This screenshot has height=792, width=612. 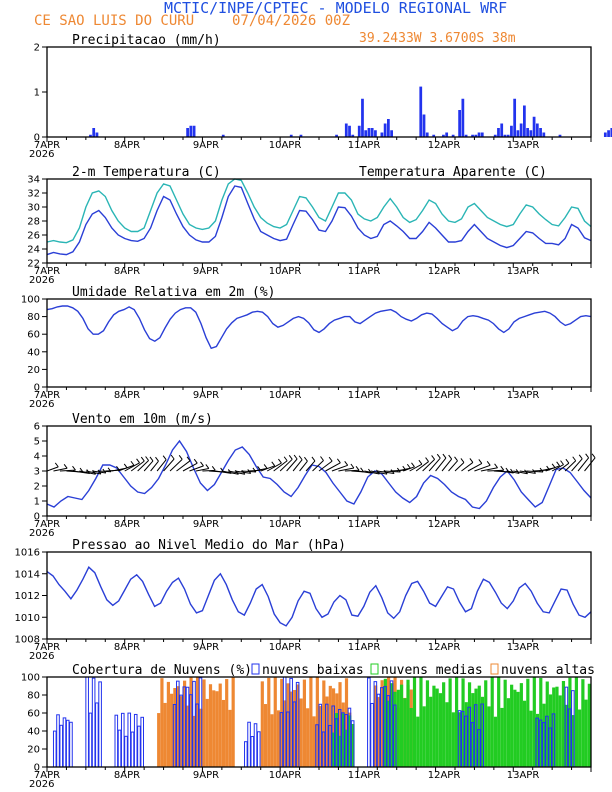 What do you see at coordinates (174, 292) in the screenshot?
I see `panel-title: Umidade Relativa em 2m (%)` at bounding box center [174, 292].